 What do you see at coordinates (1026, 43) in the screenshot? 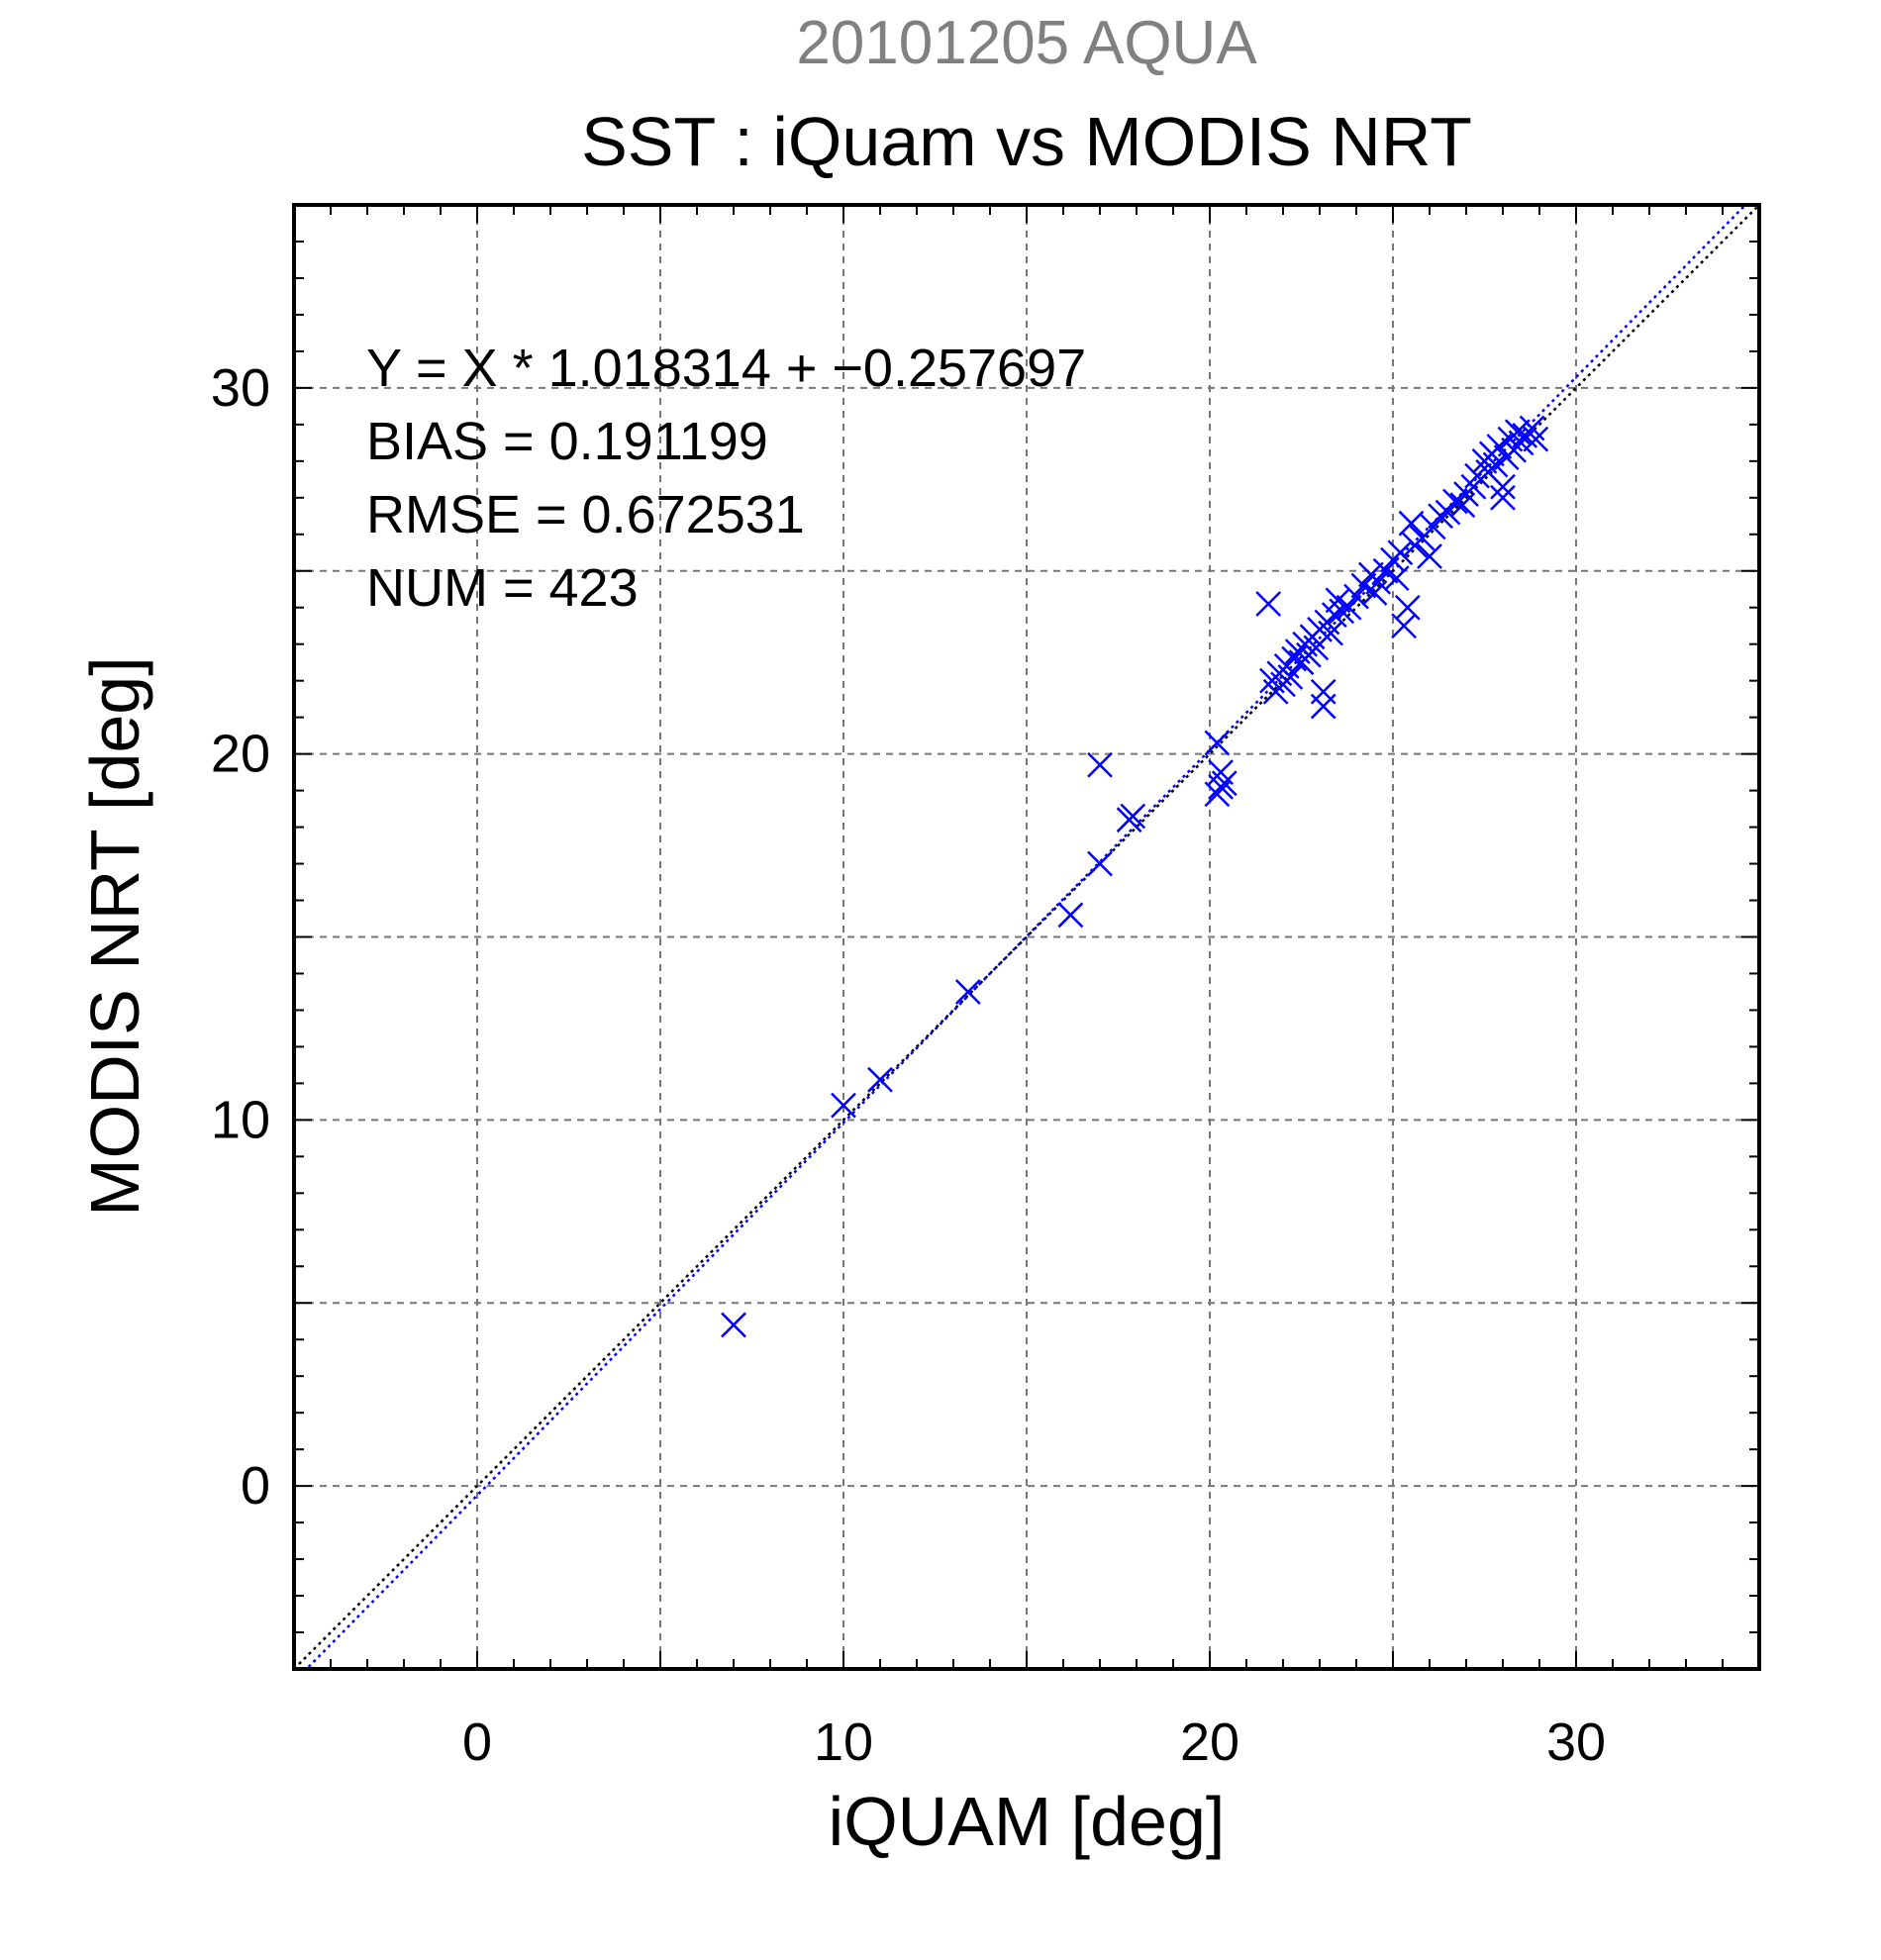
I see `chart-supertitle: 20101205 AQUA` at bounding box center [1026, 43].